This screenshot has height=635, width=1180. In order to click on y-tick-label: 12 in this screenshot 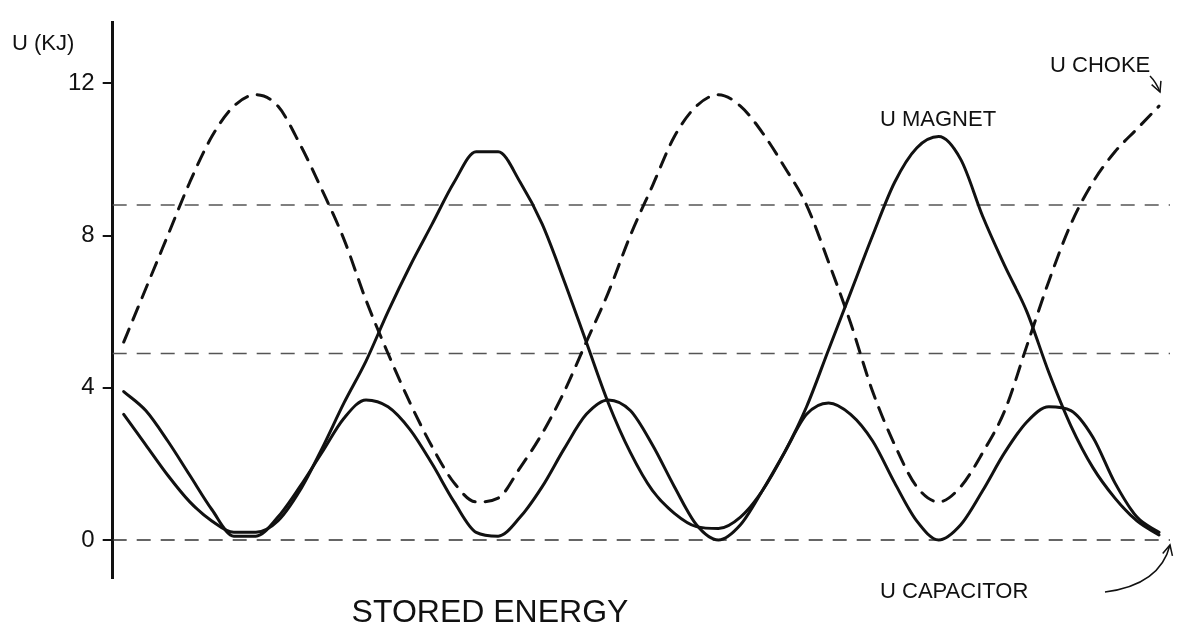, I will do `click(81, 81)`.